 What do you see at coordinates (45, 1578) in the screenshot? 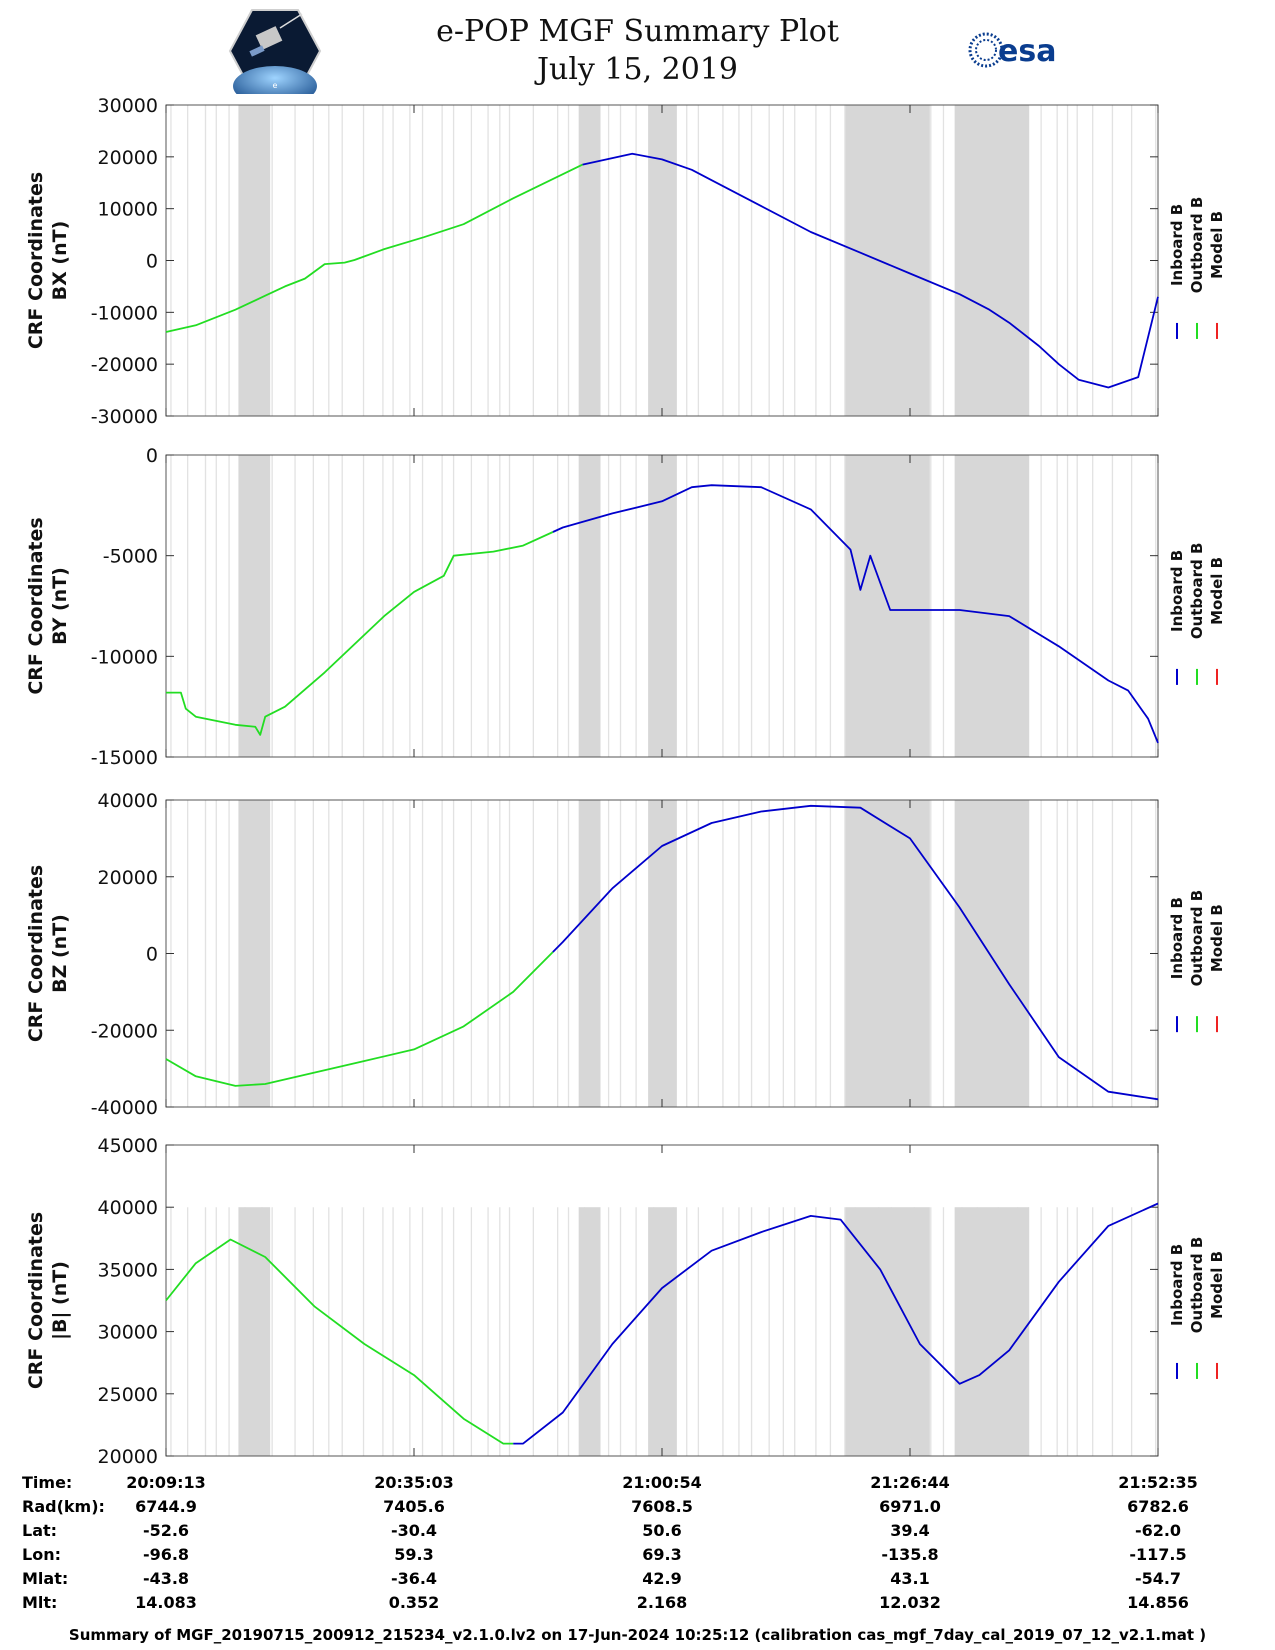
I see `ephemeris-row-label: Mlat:` at bounding box center [45, 1578].